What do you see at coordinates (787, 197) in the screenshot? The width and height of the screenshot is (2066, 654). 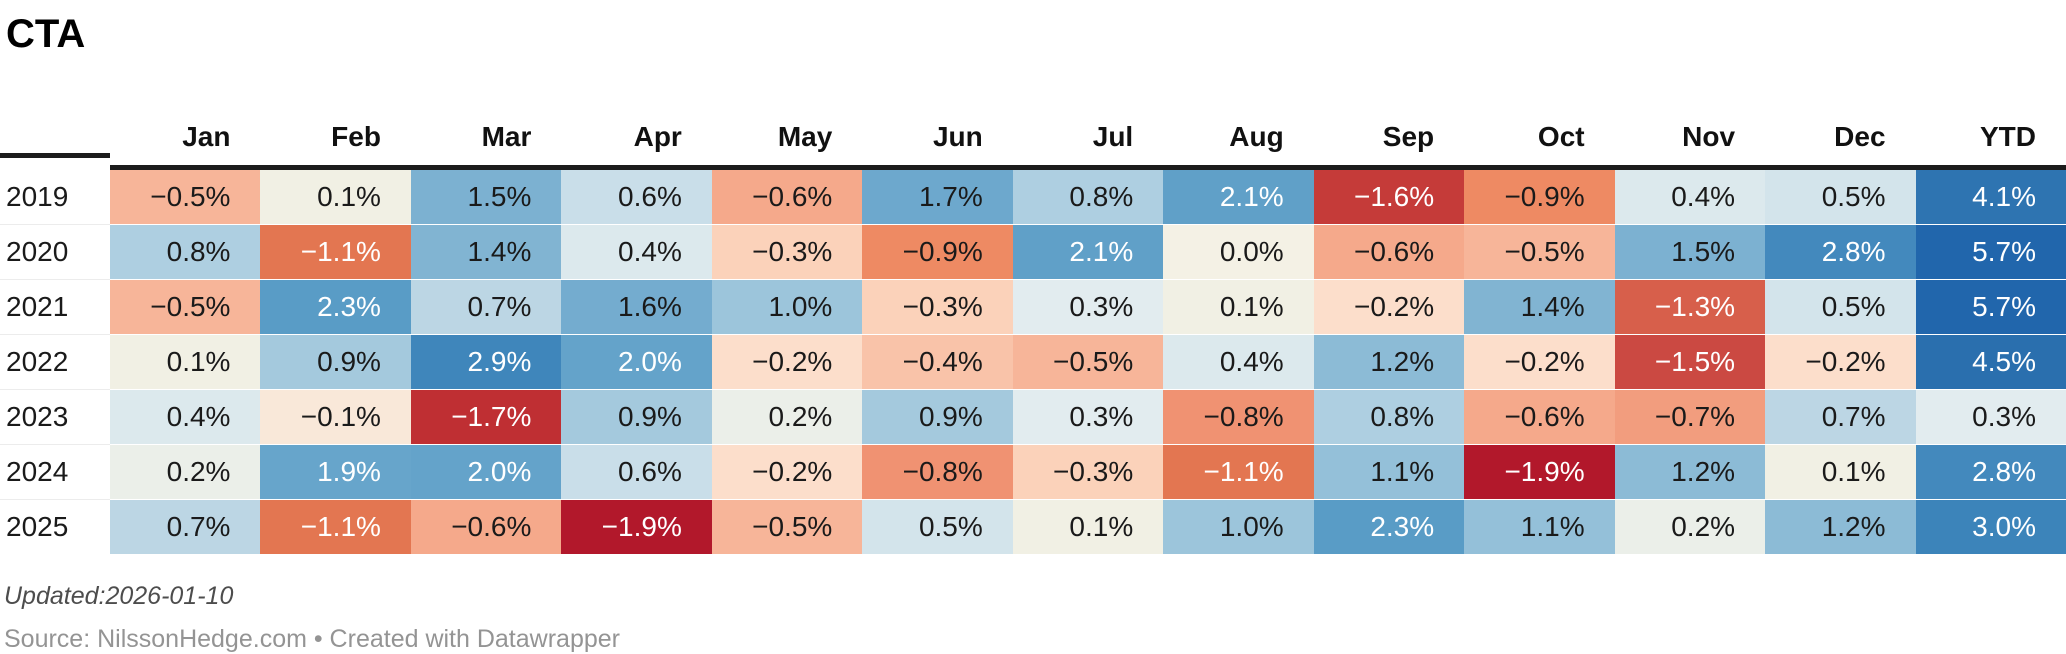 I see `heatmap-cell-2019-may: −0.6%` at bounding box center [787, 197].